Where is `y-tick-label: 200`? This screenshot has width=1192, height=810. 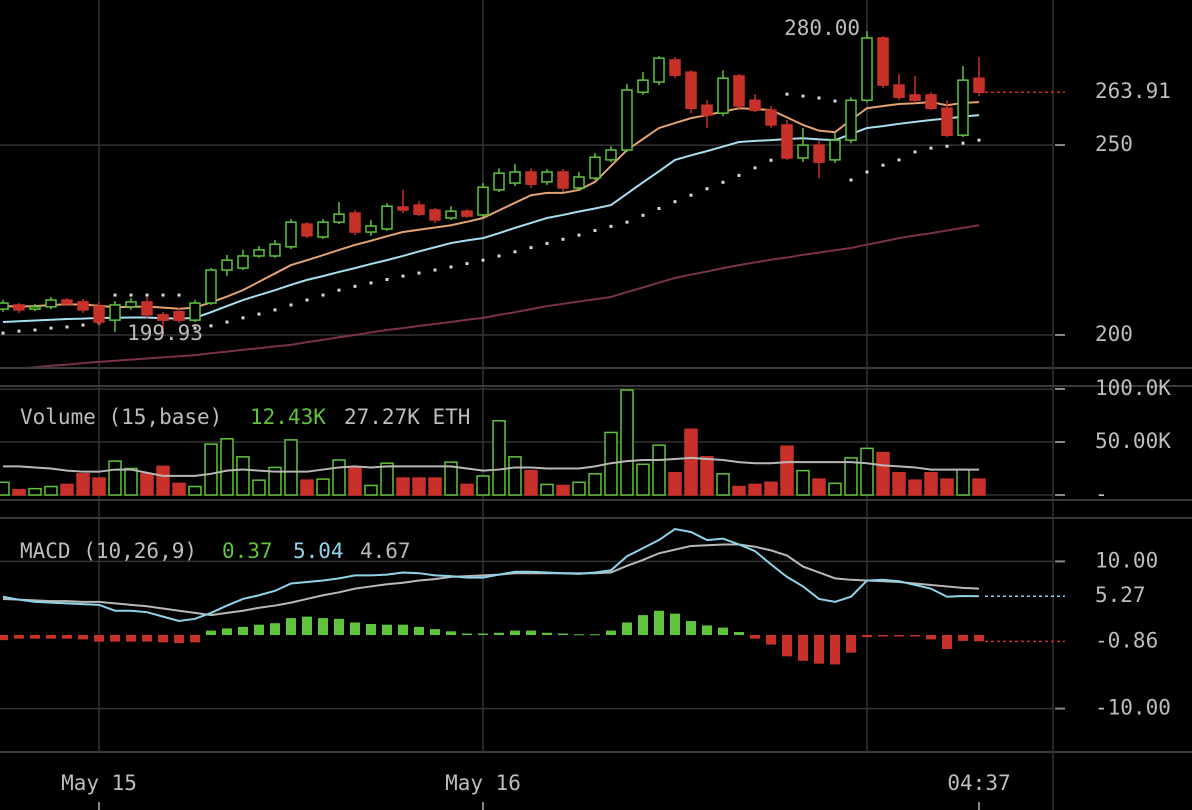 y-tick-label: 200 is located at coordinates (1114, 334).